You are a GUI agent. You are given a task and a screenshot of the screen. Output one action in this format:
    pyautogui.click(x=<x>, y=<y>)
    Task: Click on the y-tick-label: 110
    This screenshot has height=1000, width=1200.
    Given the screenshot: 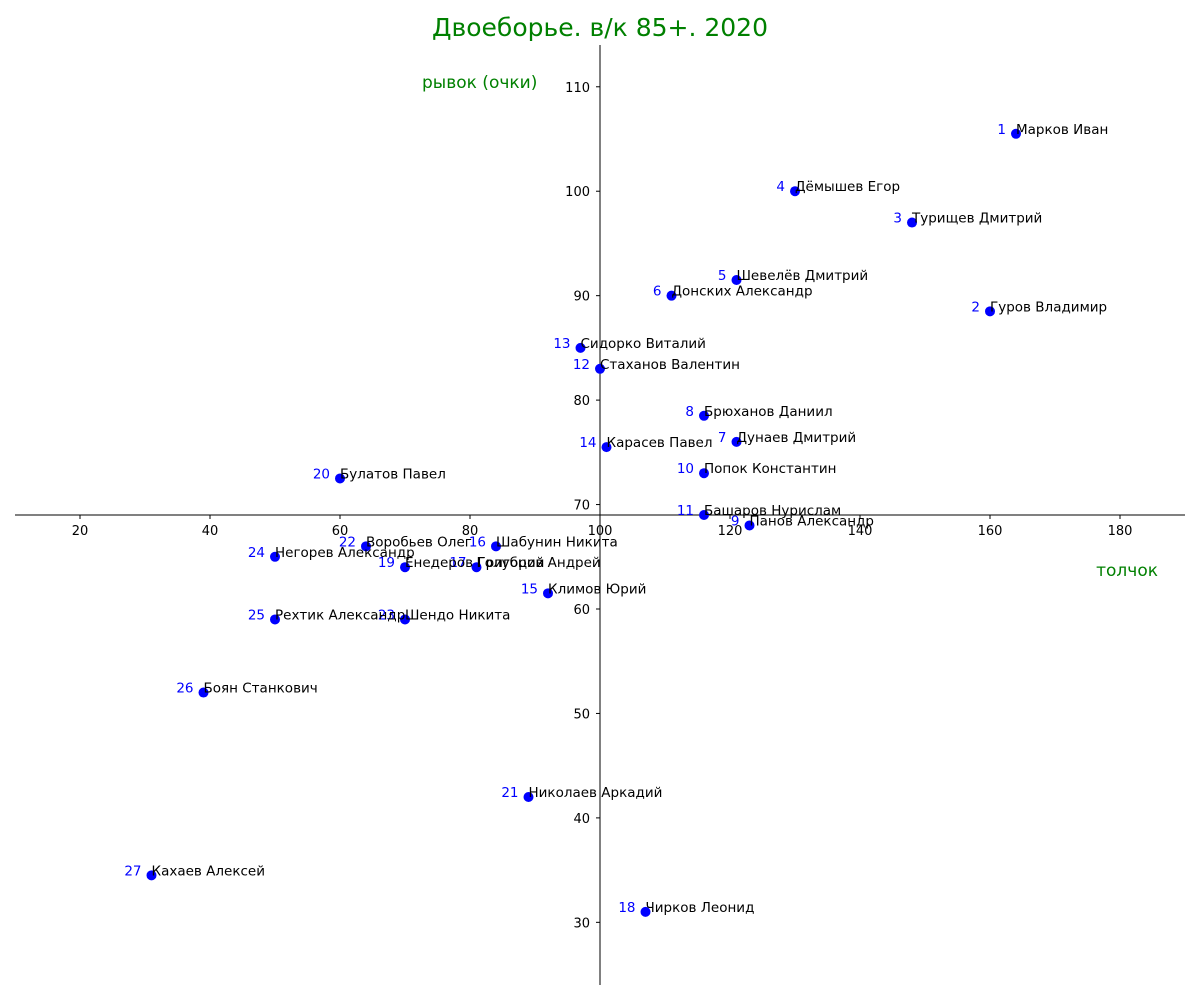 What is the action you would take?
    pyautogui.click(x=577, y=88)
    